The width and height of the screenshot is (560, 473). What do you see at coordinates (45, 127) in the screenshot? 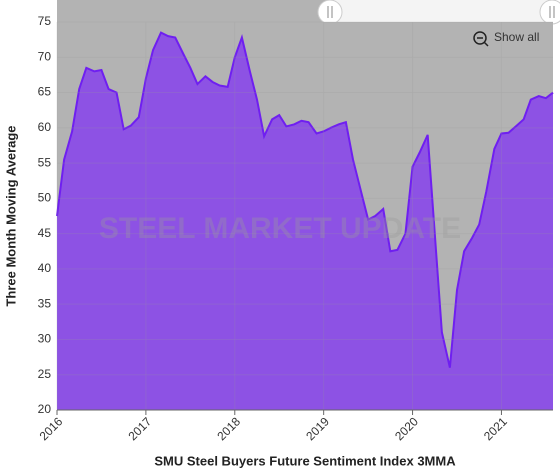
I see `y-tick-label: 60` at bounding box center [45, 127].